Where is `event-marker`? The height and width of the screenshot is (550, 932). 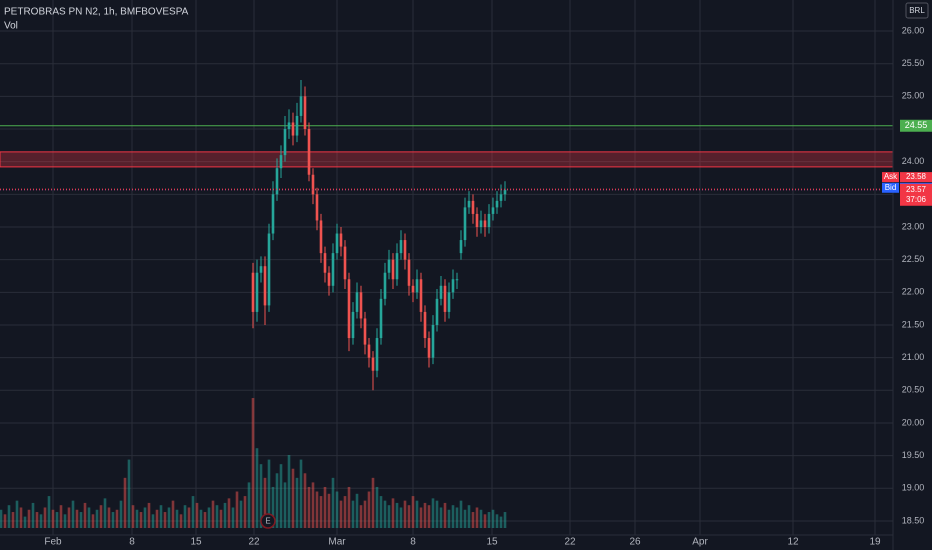 event-marker is located at coordinates (268, 521).